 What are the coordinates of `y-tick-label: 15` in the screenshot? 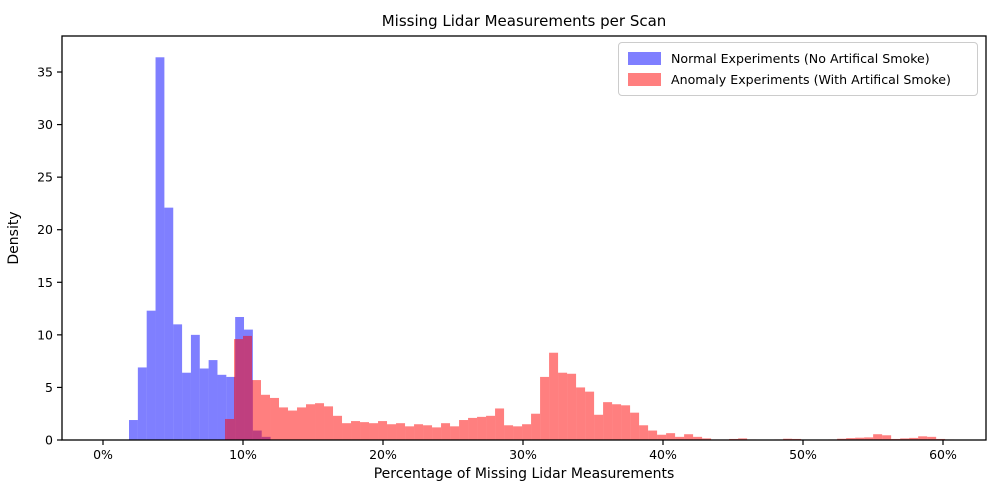 It's located at (45, 282).